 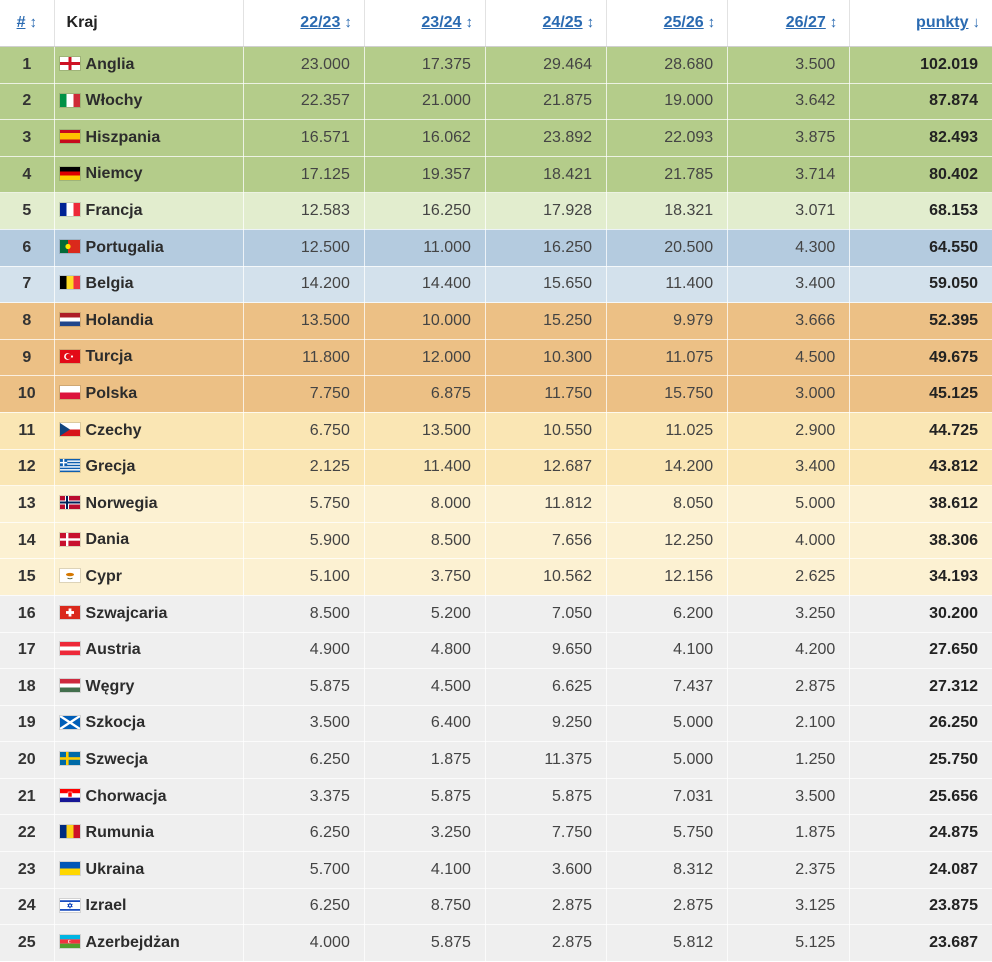 What do you see at coordinates (546, 504) in the screenshot?
I see `season-points-cell: 11.812` at bounding box center [546, 504].